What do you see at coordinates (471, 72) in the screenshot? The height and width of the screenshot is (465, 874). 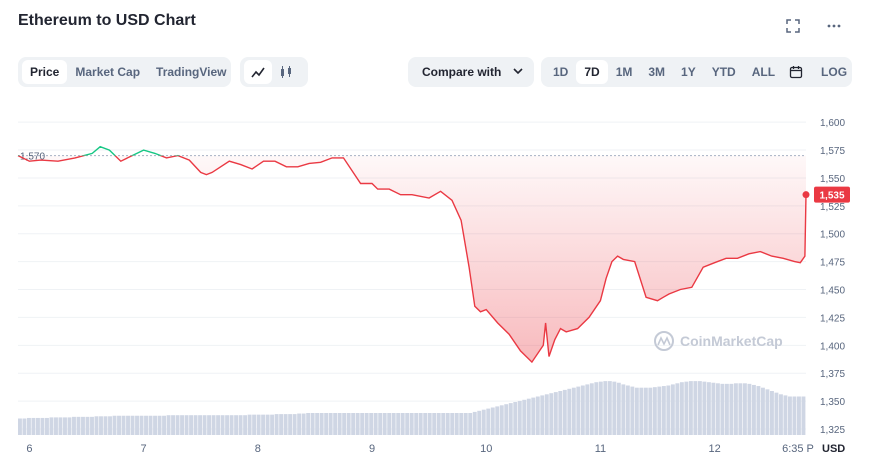 I see `compare-with-dropdown: Compare with` at bounding box center [471, 72].